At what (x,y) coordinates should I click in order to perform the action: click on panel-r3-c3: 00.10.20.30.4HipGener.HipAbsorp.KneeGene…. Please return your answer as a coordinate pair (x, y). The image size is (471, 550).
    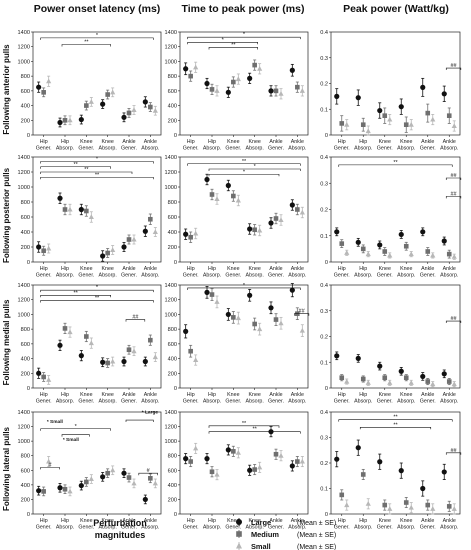
    Looking at the image, I should click on (391, 344).